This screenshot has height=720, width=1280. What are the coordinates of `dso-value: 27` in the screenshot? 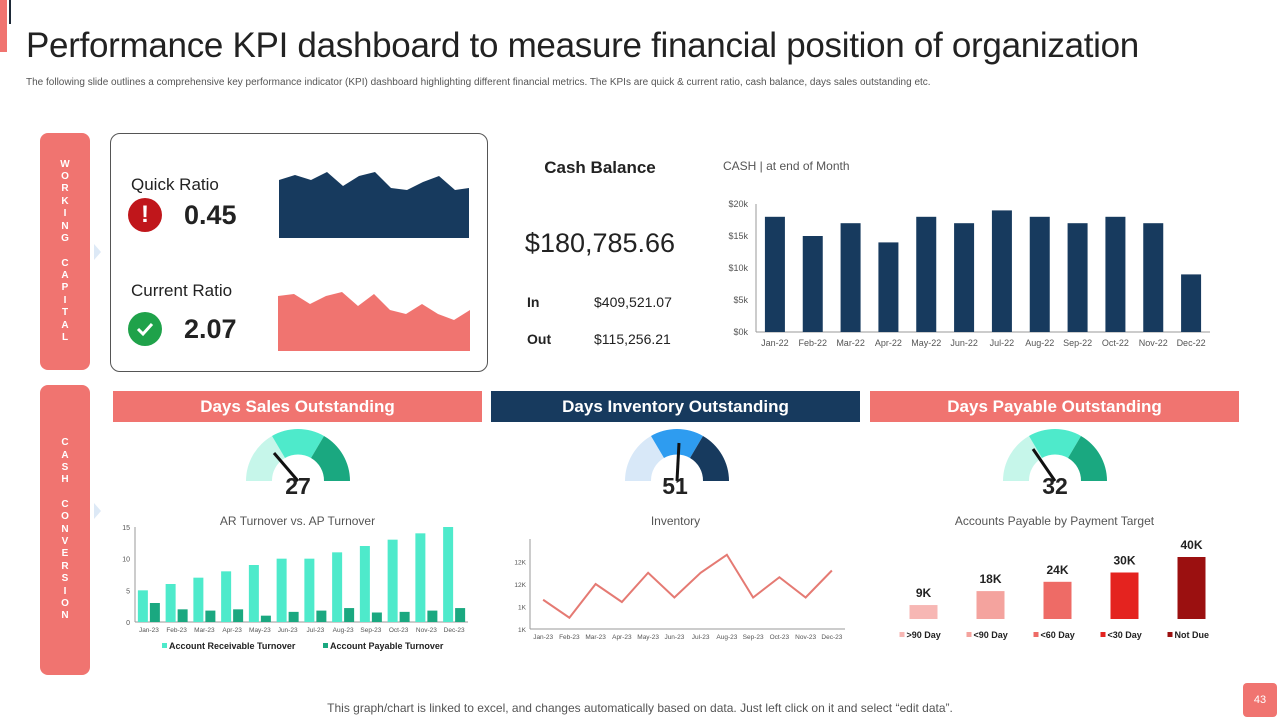 It's located at (298, 486).